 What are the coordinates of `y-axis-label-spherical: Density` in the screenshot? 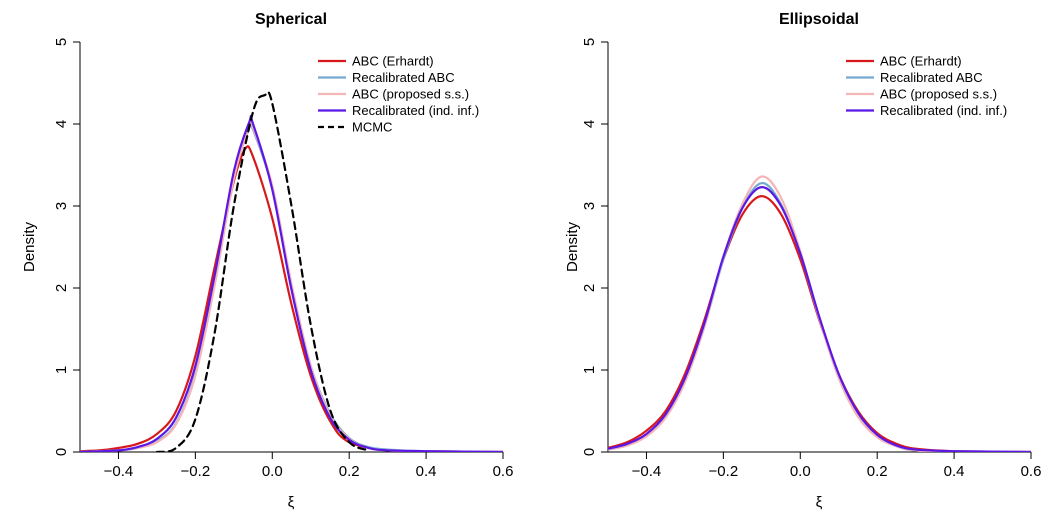 It's located at (29, 246).